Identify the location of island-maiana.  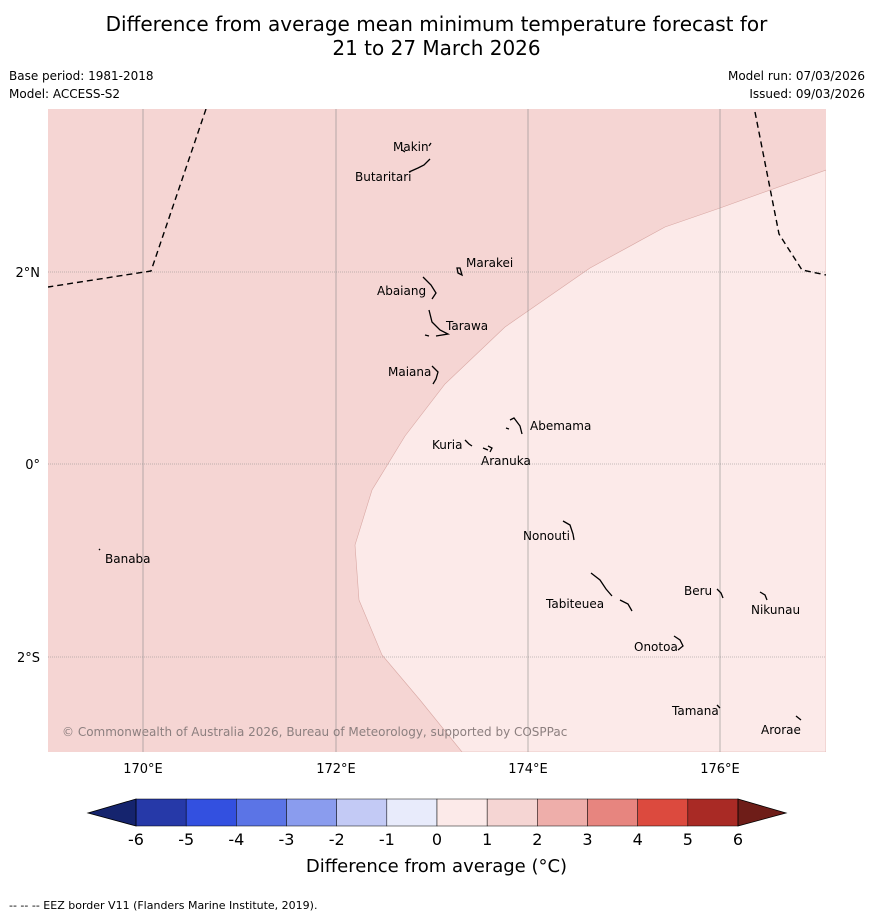
(435, 375).